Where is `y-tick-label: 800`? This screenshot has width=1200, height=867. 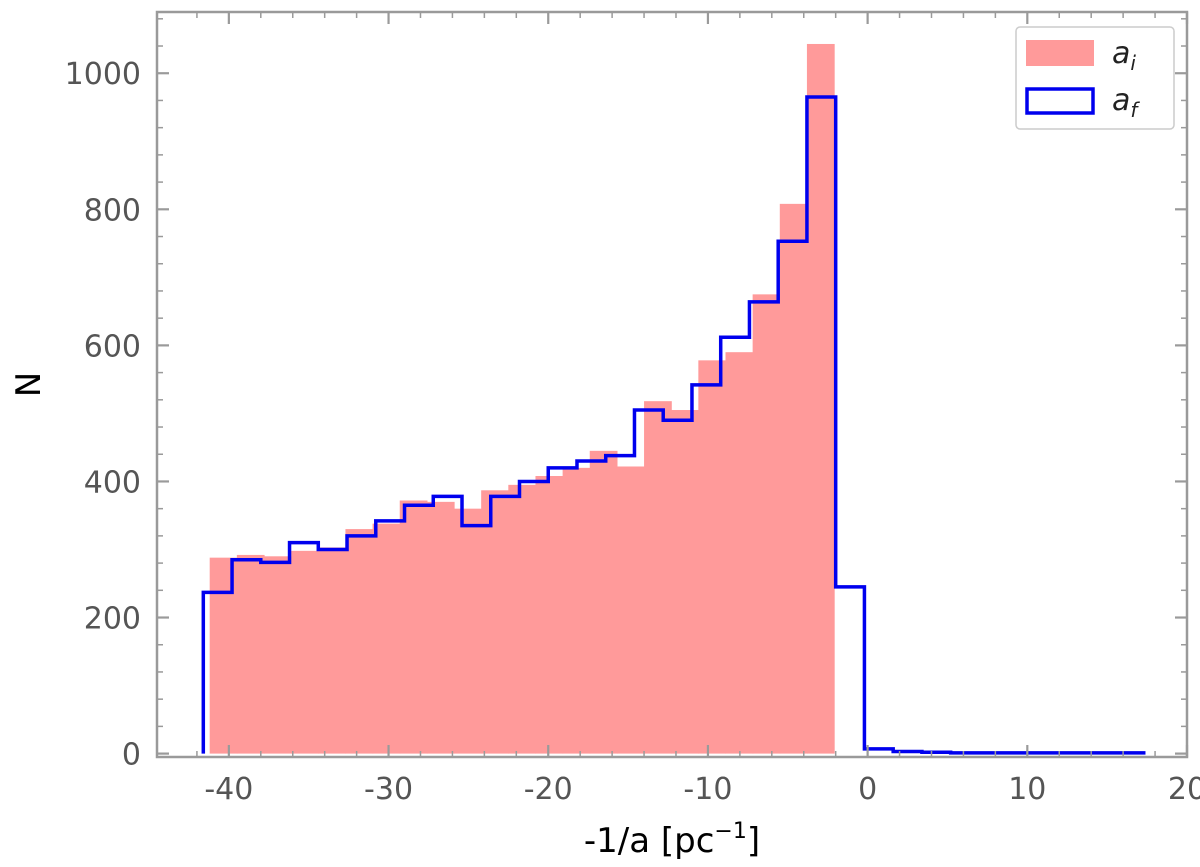 y-tick-label: 800 is located at coordinates (112, 210).